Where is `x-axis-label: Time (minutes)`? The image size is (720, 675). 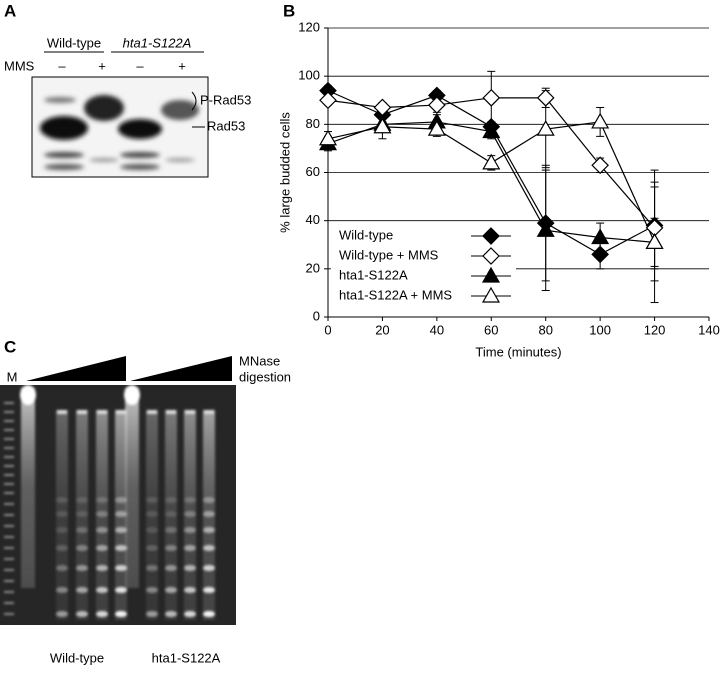 x-axis-label: Time (minutes) is located at coordinates (518, 351).